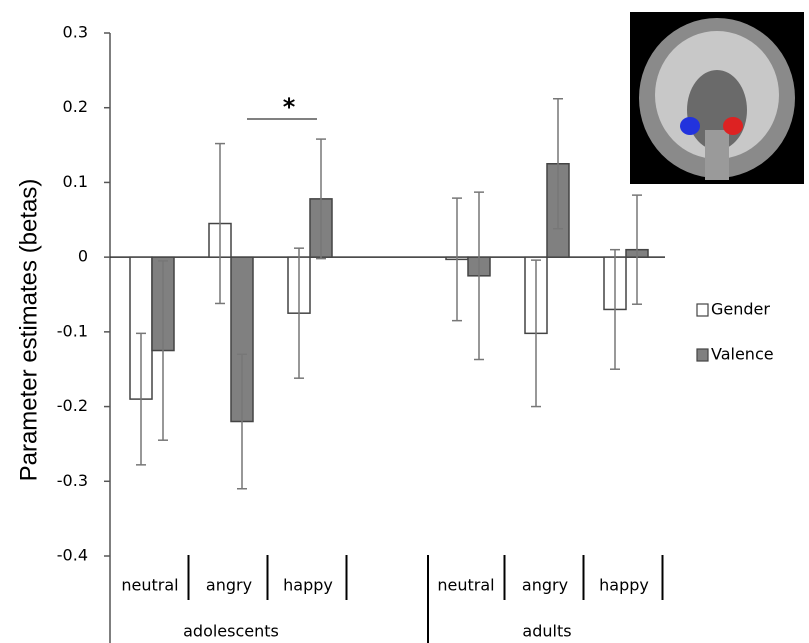 The image size is (809, 643). Describe the element at coordinates (740, 309) in the screenshot. I see `legend-label: Gender` at that location.